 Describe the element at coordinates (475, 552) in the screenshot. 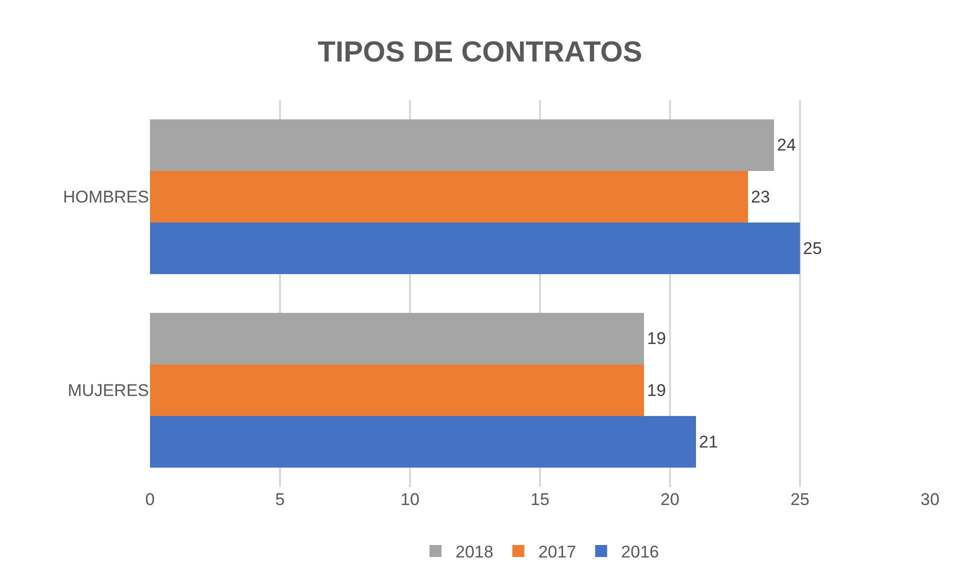

I see `legend-label: 2018` at that location.